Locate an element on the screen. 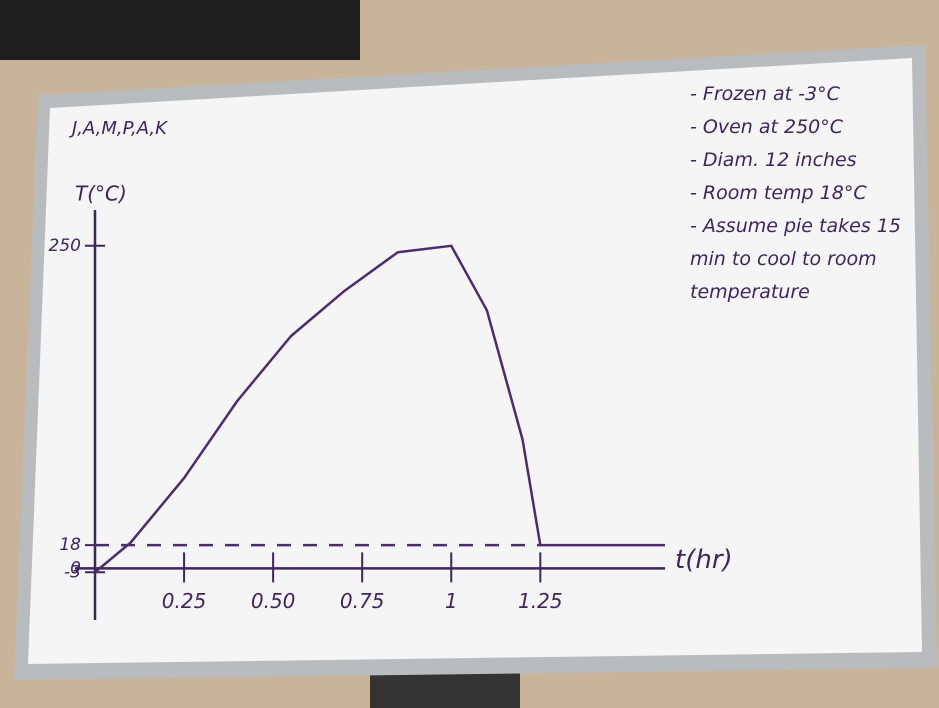  note: - Diam. 12 inches is located at coordinates (773, 160).